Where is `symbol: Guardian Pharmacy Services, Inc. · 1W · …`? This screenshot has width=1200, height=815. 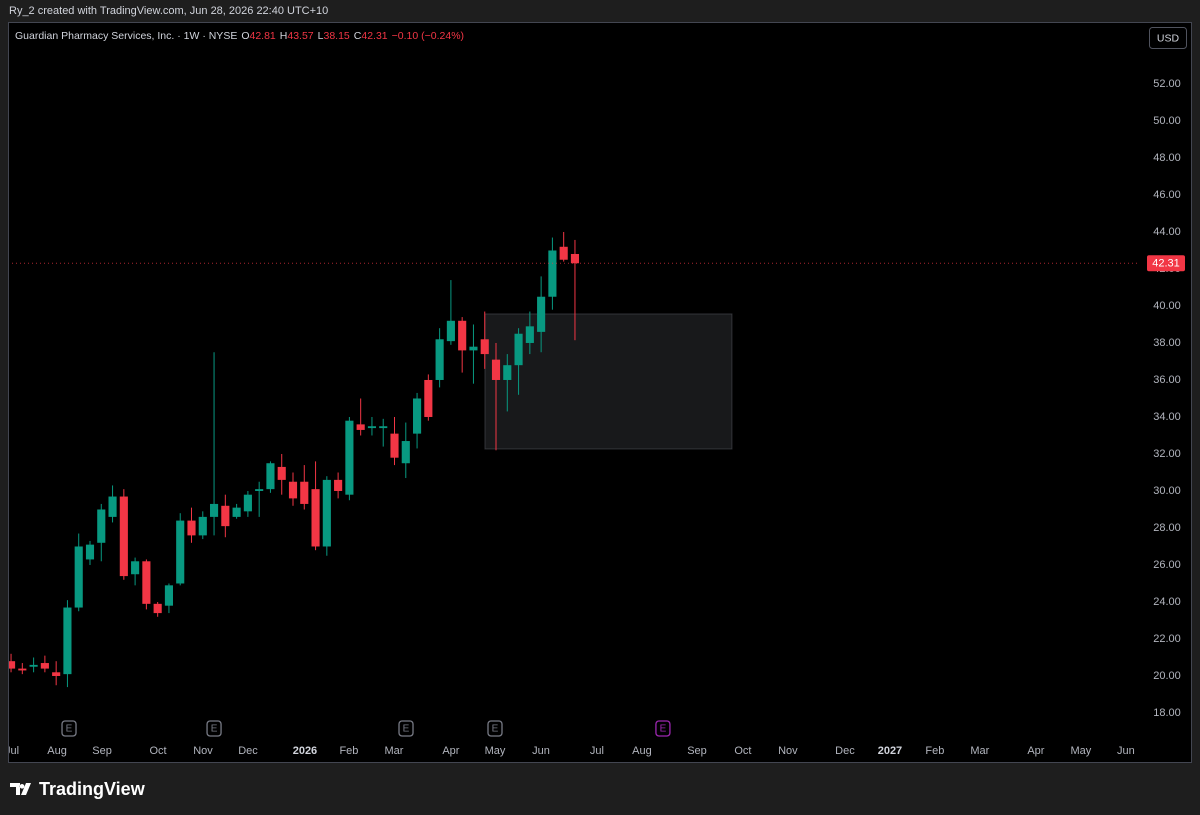
symbol: Guardian Pharmacy Services, Inc. · 1W · … is located at coordinates (126, 36).